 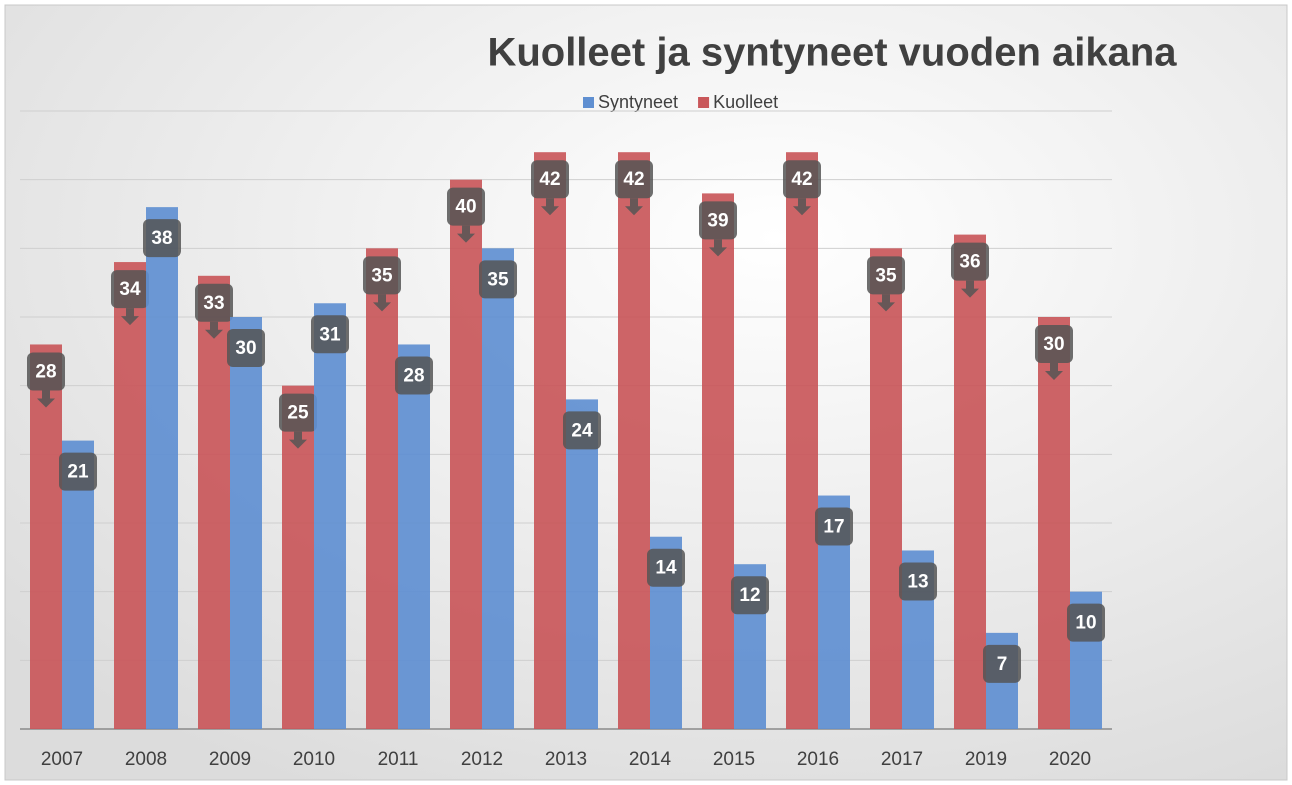 I want to click on x-tick-label: 2016, so click(x=818, y=759).